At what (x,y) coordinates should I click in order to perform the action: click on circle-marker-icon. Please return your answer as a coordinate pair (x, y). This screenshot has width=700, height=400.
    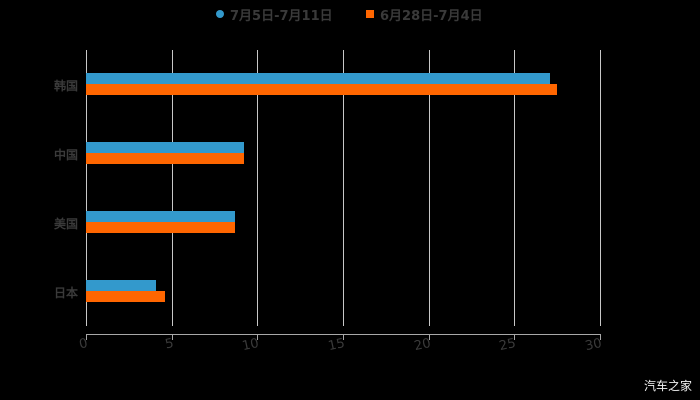
    Looking at the image, I should click on (220, 14).